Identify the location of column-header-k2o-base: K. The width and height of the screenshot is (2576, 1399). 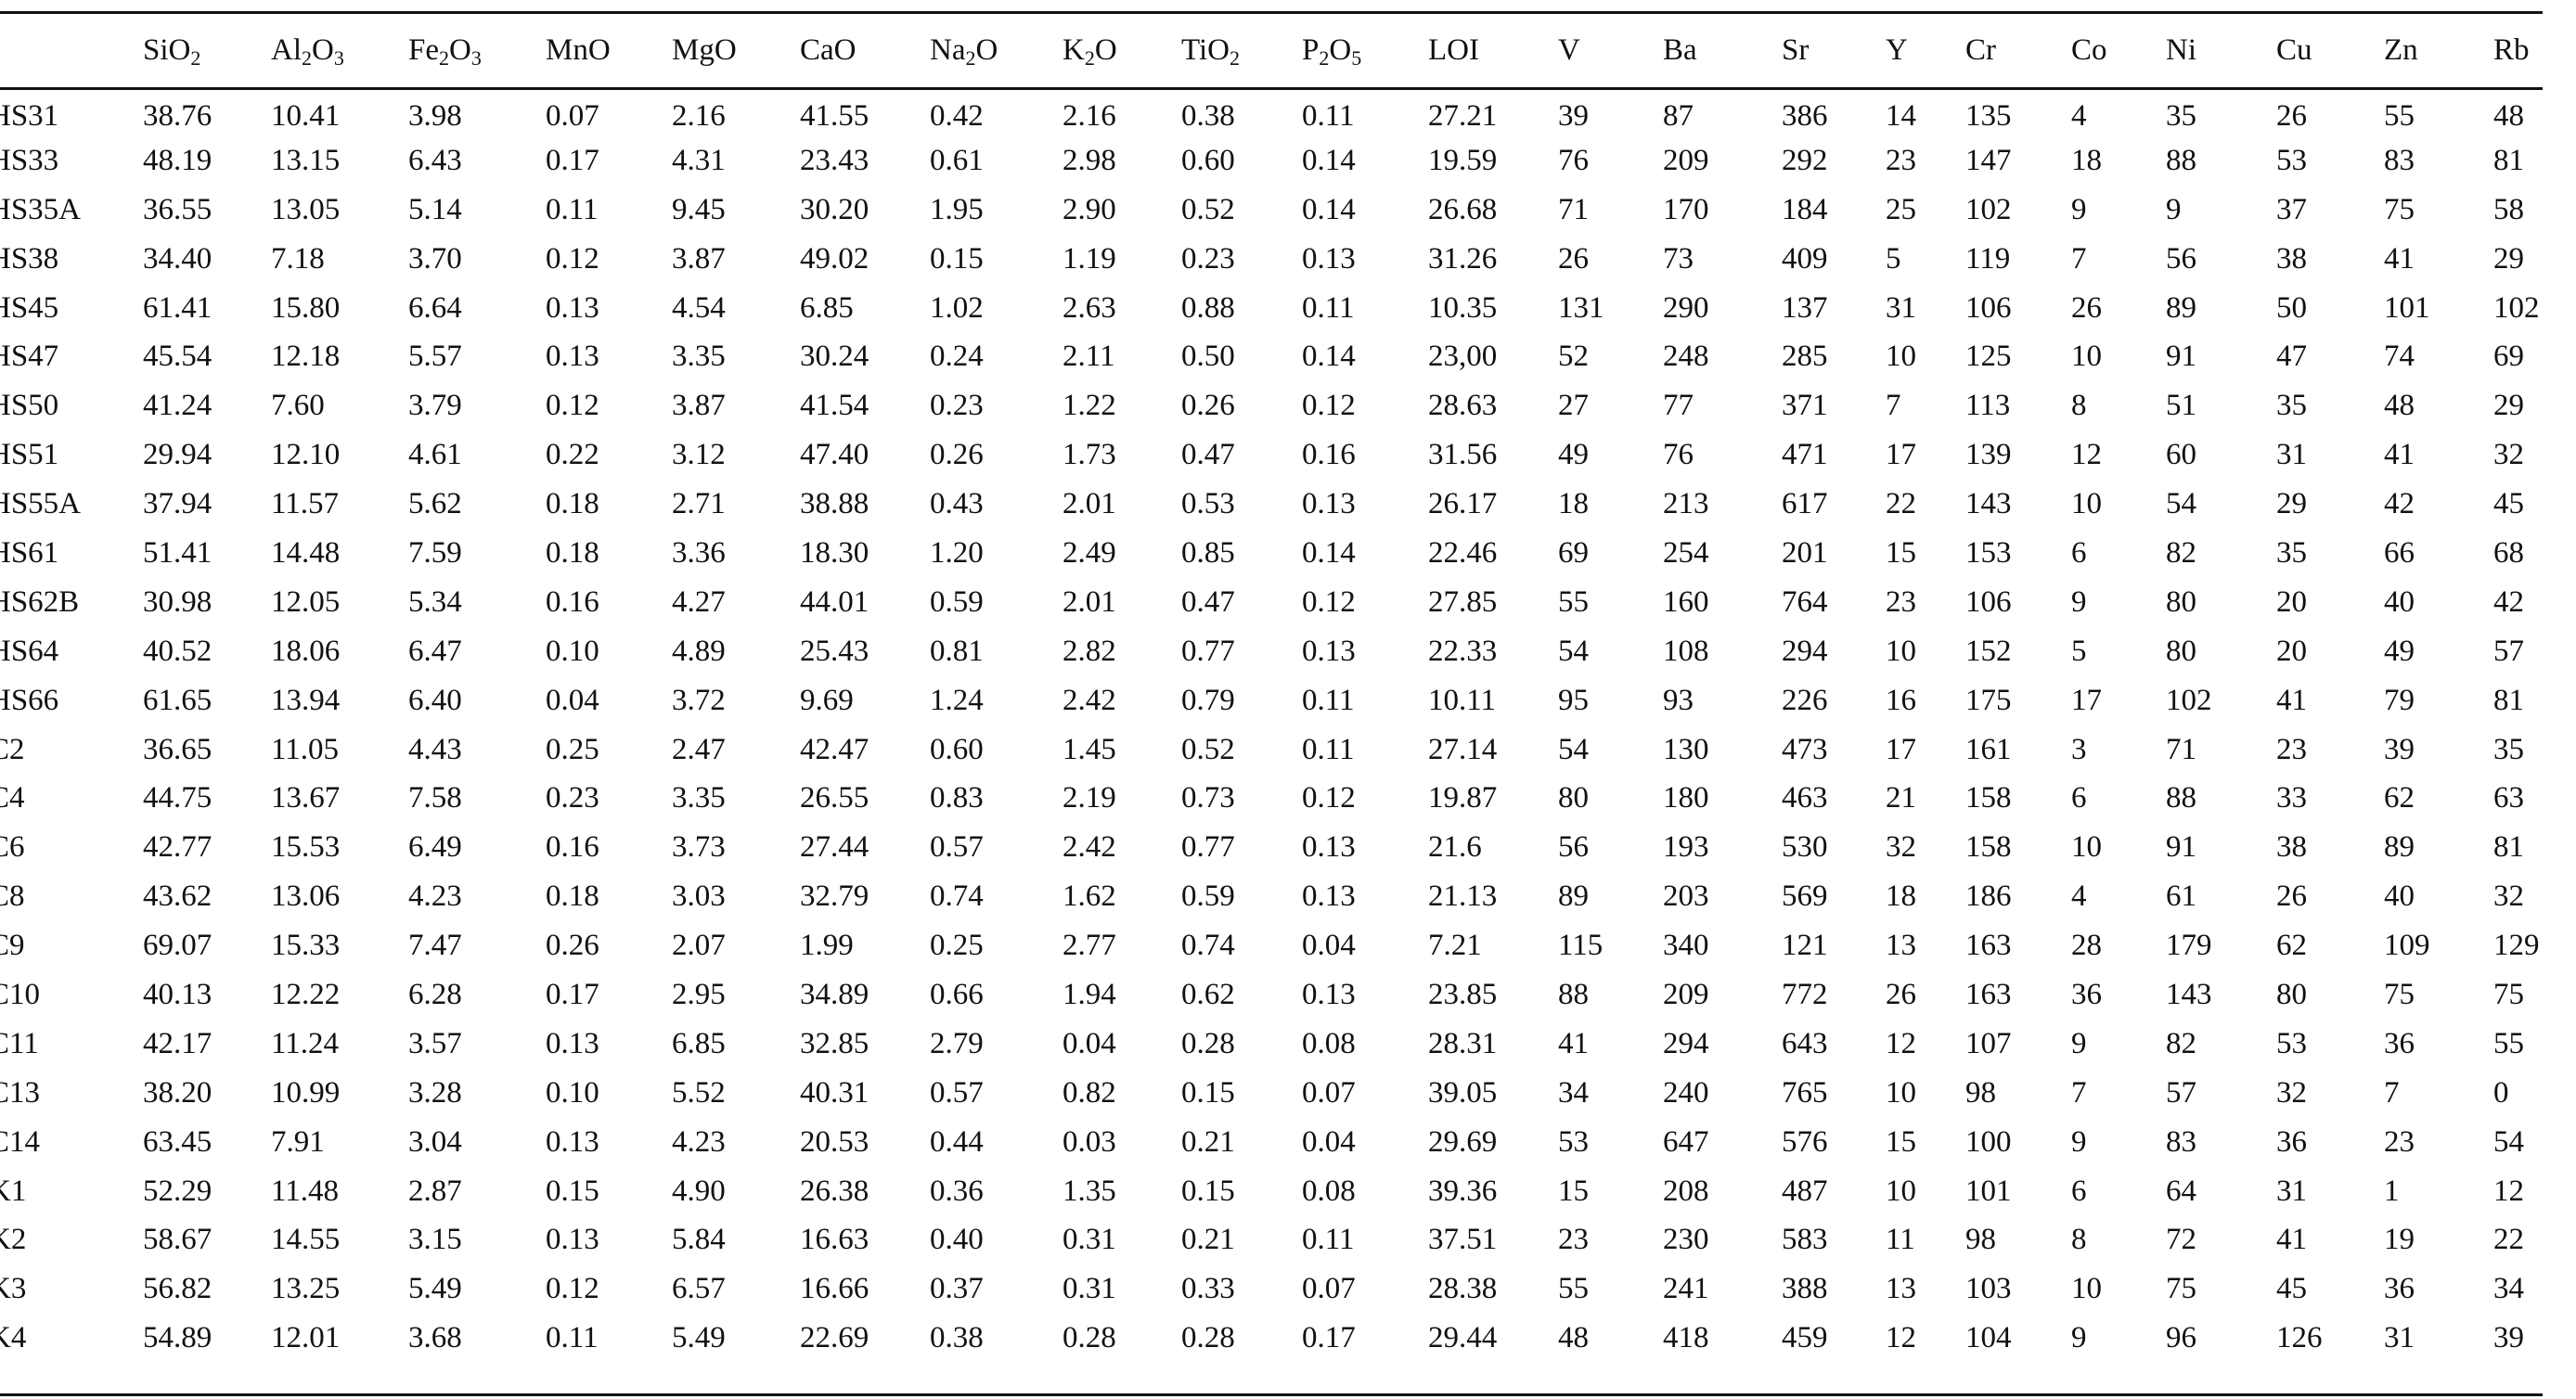
(1074, 50).